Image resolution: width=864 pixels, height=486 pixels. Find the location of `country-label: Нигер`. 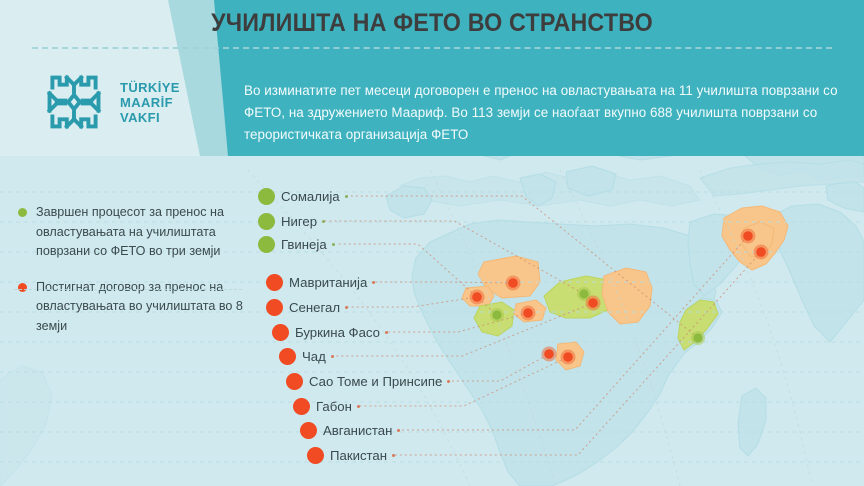

country-label: Нигер is located at coordinates (292, 221).